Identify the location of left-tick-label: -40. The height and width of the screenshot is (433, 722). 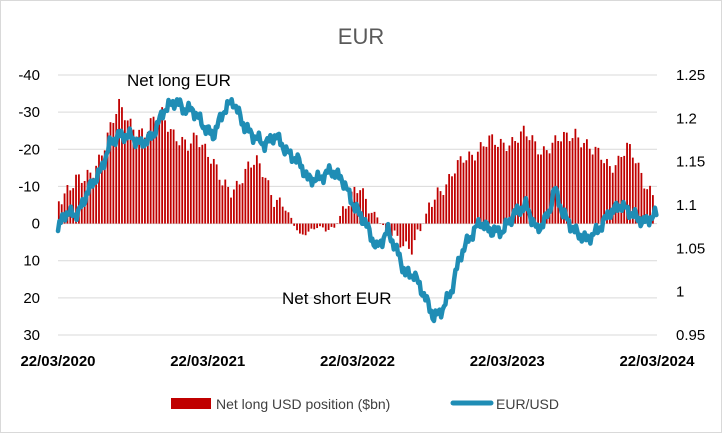
(29, 75).